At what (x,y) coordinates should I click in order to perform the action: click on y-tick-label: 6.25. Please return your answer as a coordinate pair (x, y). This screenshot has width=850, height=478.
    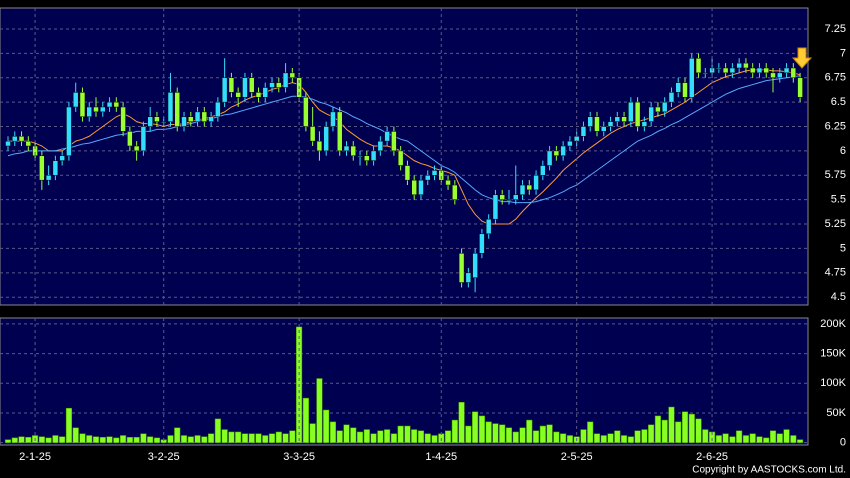
    Looking at the image, I should click on (835, 126).